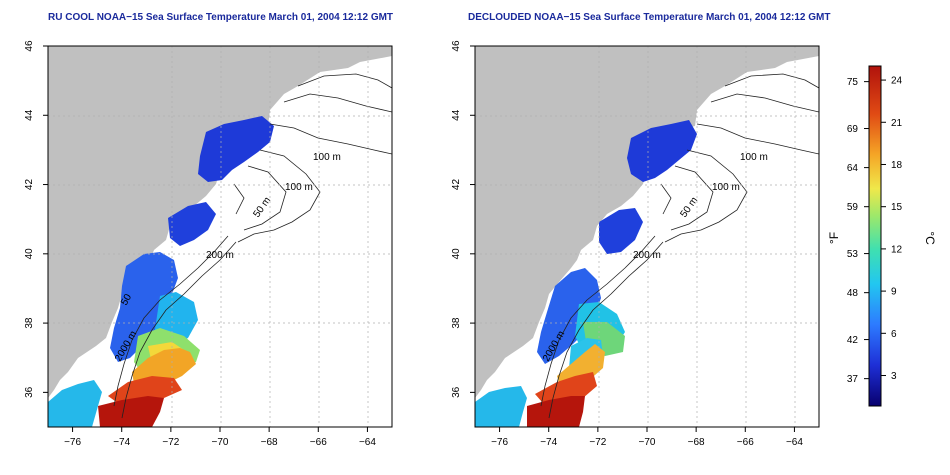 The height and width of the screenshot is (475, 950). I want to click on colorbar-f-tick-label: 37, so click(853, 379).